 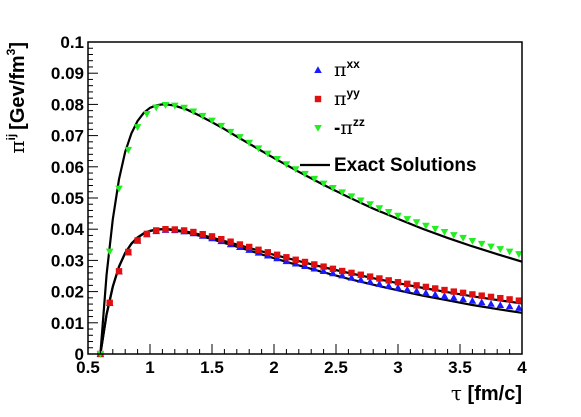 What do you see at coordinates (337, 69) in the screenshot?
I see `legend-entry-pi-xx: πxx` at bounding box center [337, 69].